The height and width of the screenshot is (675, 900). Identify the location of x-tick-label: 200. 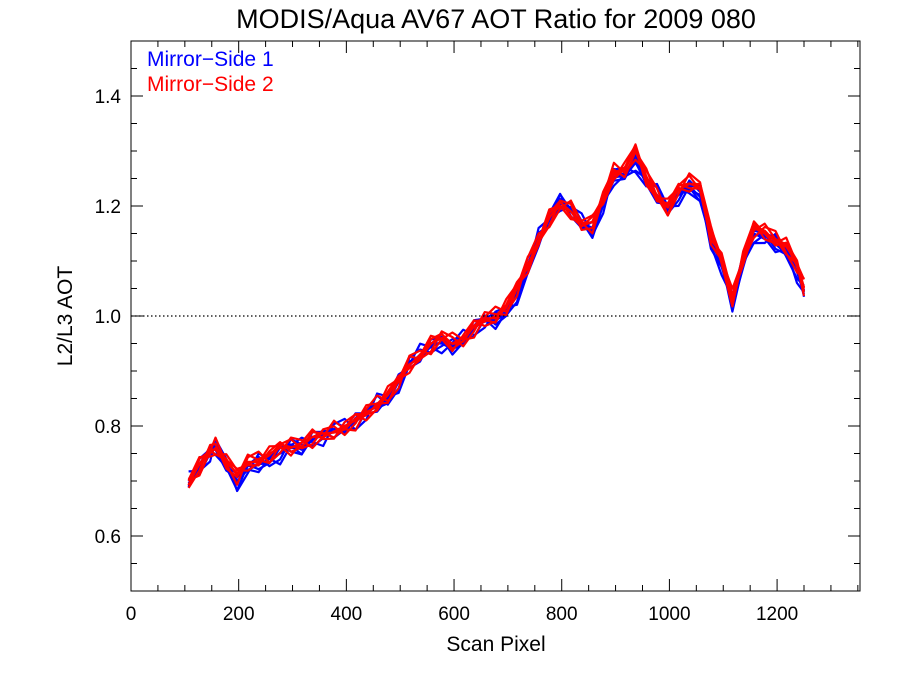
(239, 614).